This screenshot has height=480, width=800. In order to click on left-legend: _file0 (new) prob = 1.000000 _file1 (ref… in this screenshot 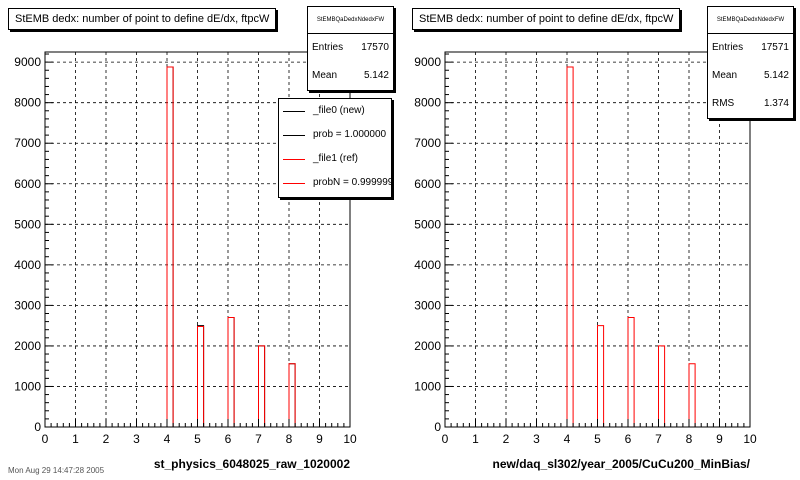, I will do `click(335, 148)`.